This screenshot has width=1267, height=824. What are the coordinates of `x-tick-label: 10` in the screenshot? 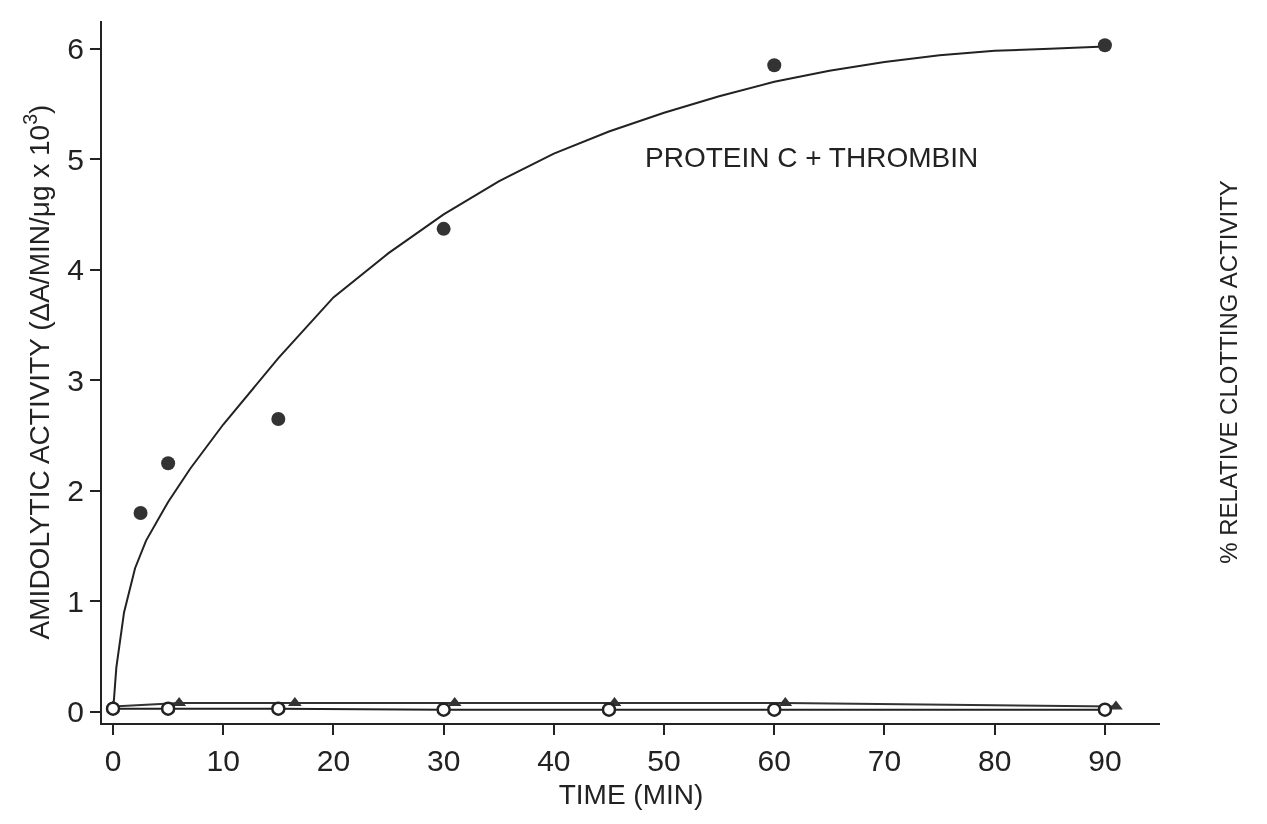 It's located at (223, 760).